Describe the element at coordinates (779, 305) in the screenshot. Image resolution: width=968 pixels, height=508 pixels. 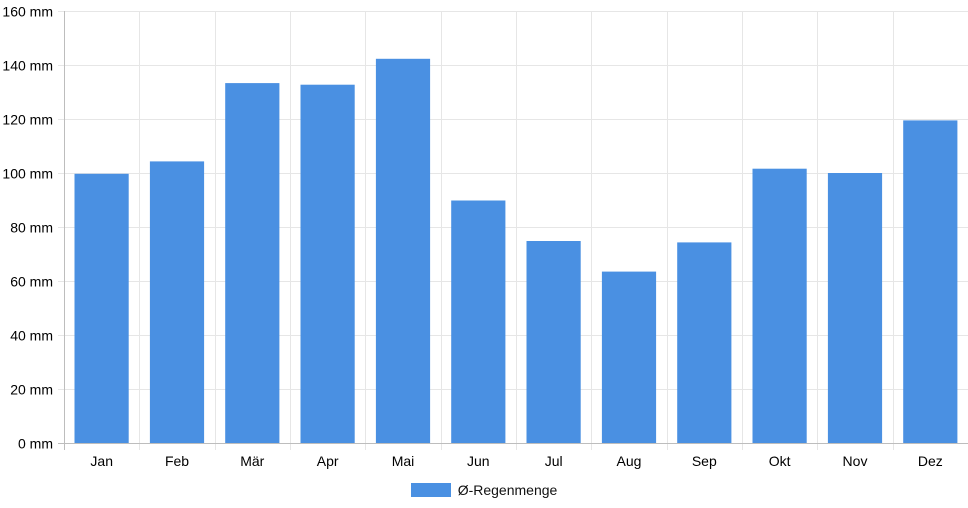
I see `bar-okt` at that location.